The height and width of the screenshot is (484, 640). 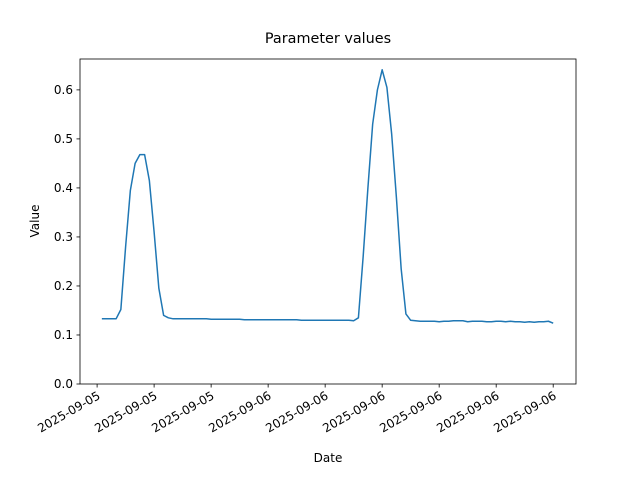 I want to click on y-tick-label: 0.6, so click(x=63, y=90).